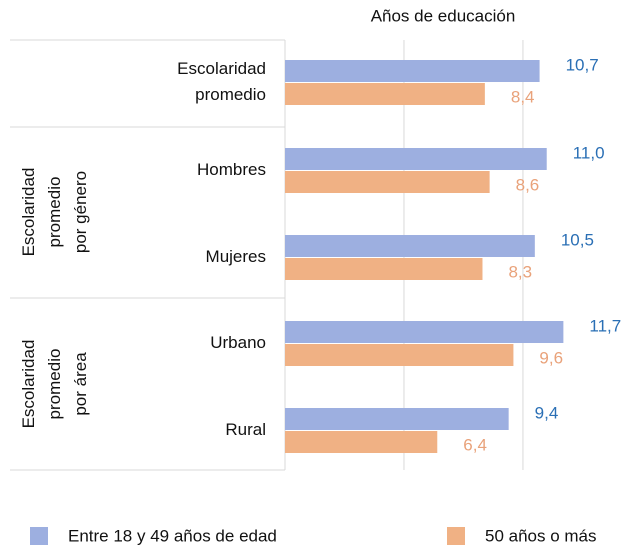 This screenshot has width=638, height=550. I want to click on value-label: 9,4, so click(547, 412).